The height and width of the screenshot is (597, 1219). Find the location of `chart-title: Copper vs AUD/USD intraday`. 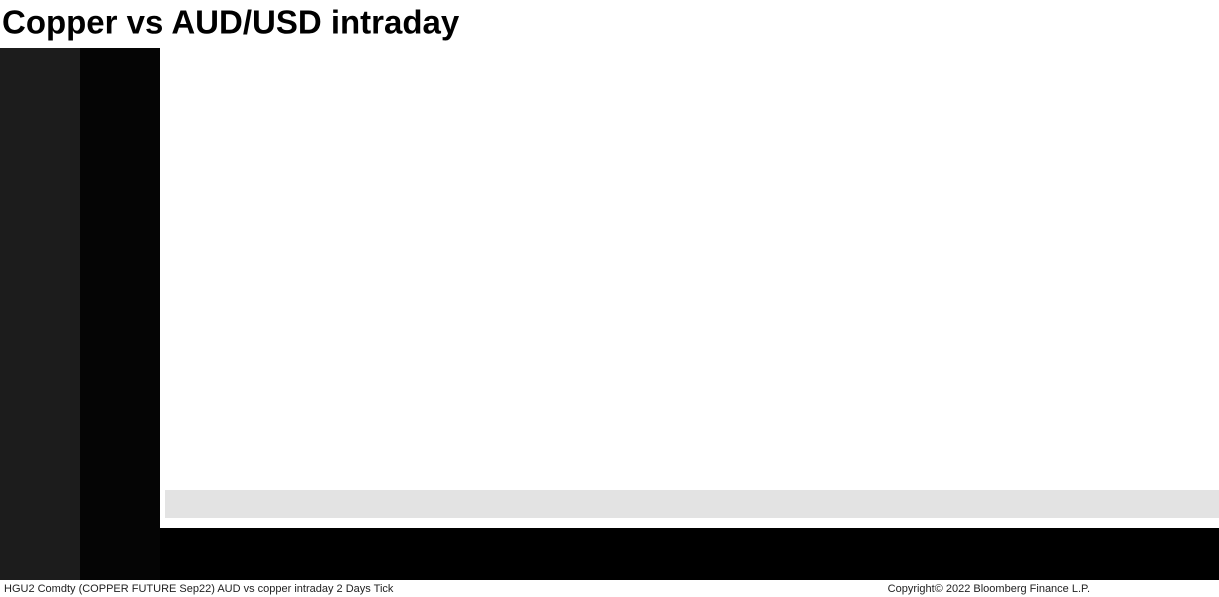

chart-title: Copper vs AUD/USD intraday is located at coordinates (231, 22).